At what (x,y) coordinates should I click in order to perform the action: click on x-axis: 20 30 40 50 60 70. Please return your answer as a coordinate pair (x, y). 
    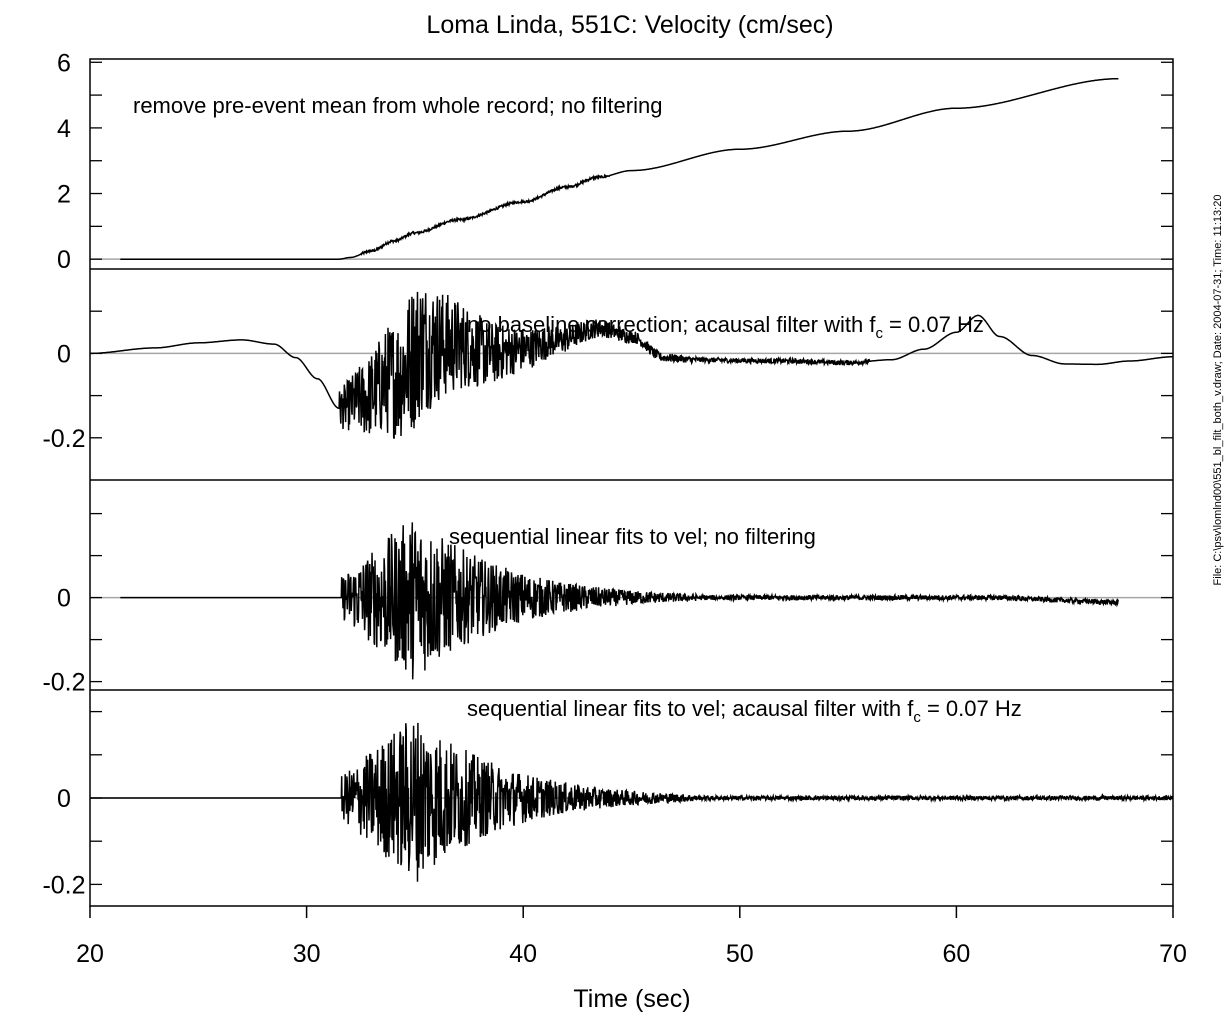
    Looking at the image, I should click on (631, 937).